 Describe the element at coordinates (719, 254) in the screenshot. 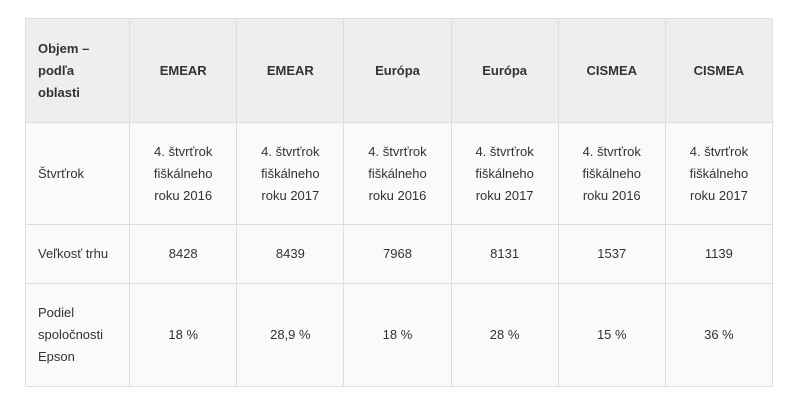

I see `table-cell: 1139` at that location.